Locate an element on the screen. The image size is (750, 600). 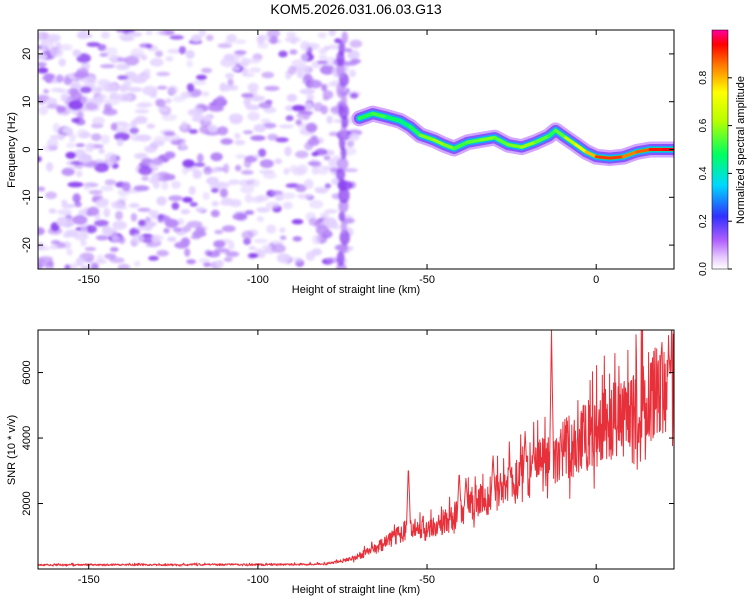
x-tick-label: -100 is located at coordinates (258, 280).